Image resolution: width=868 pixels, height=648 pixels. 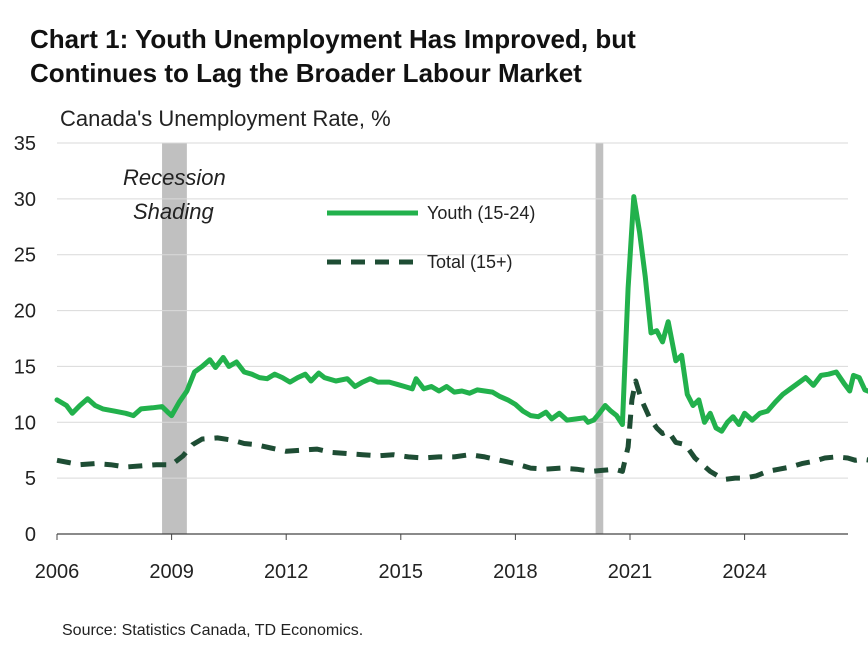 I want to click on x-tick-label: 2006, so click(x=57, y=572).